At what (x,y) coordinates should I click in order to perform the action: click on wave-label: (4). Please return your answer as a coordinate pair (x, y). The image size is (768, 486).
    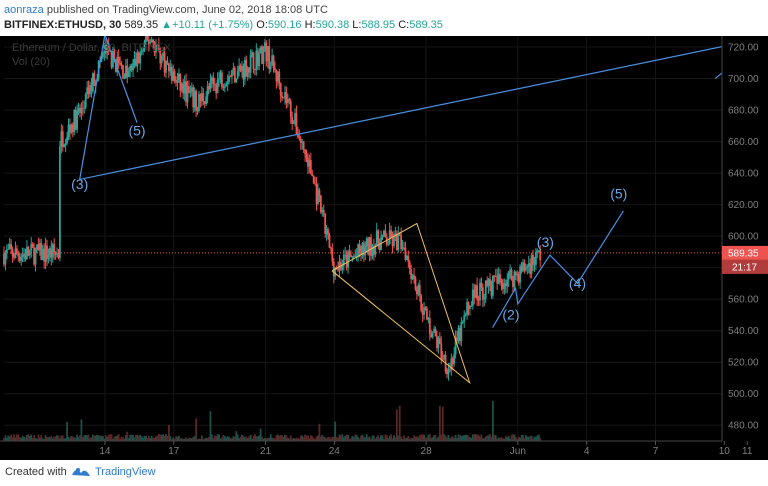
    Looking at the image, I should click on (577, 283).